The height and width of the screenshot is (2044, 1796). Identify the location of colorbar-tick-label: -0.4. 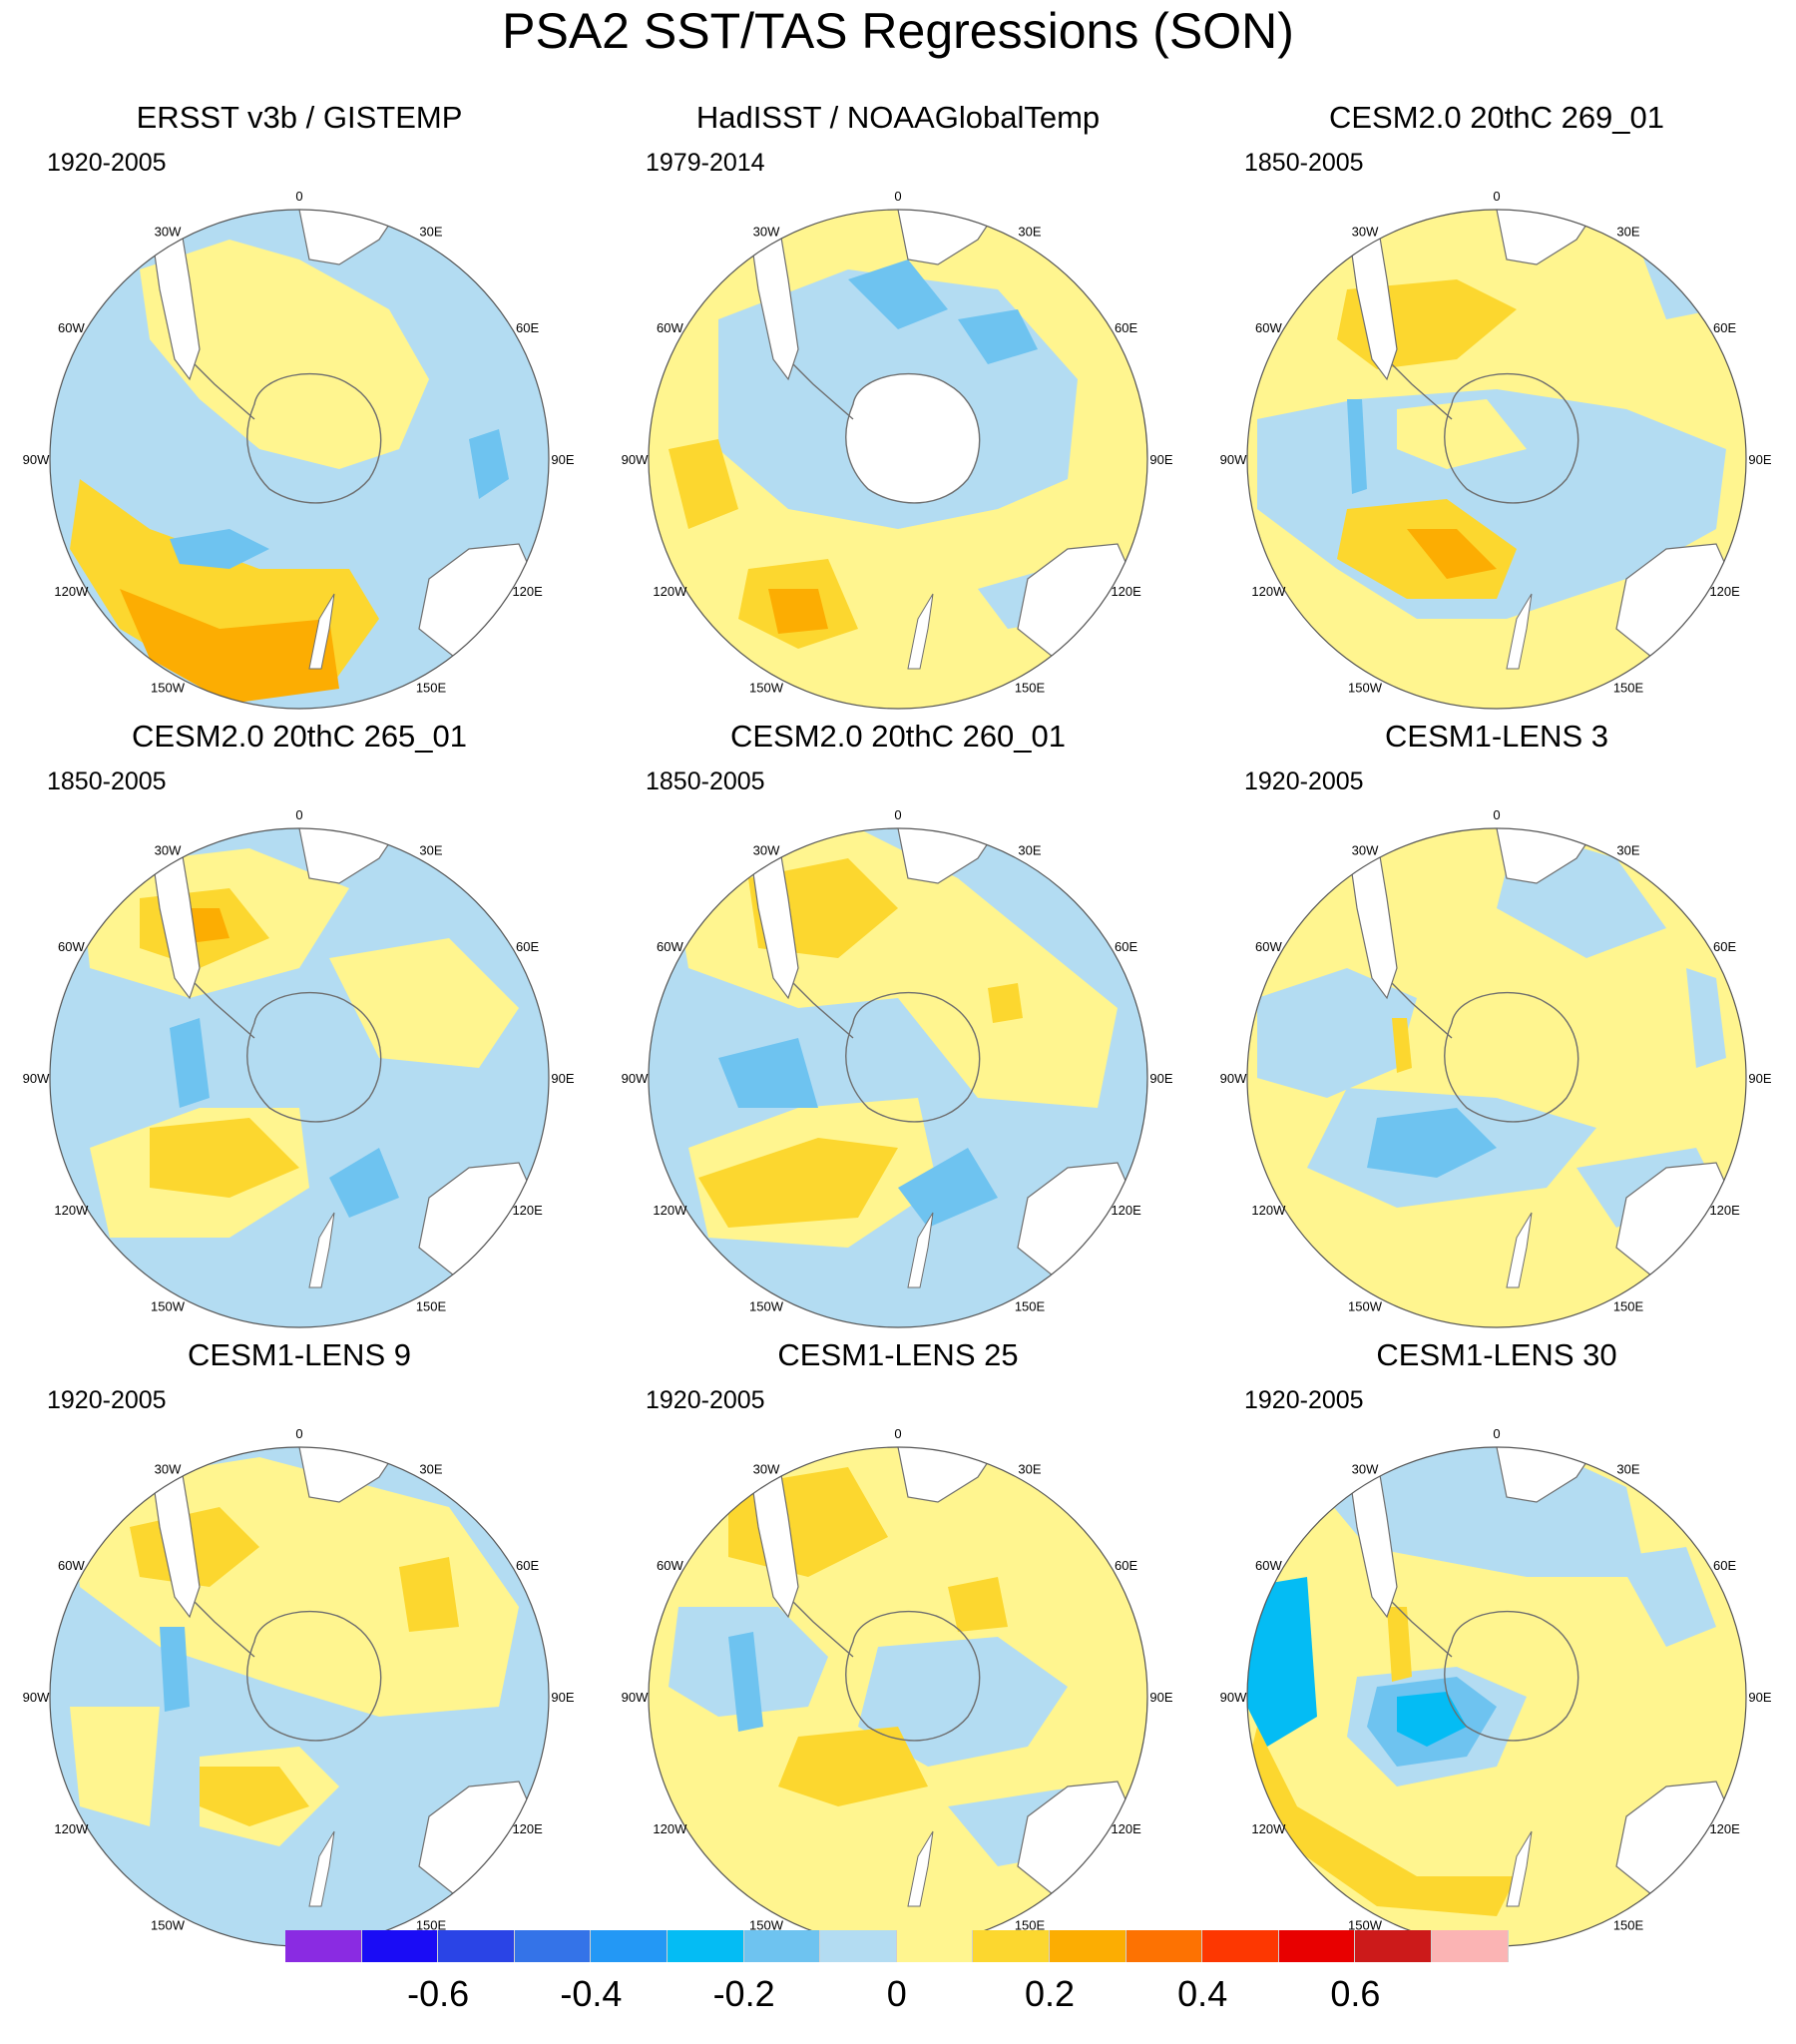
(591, 1993).